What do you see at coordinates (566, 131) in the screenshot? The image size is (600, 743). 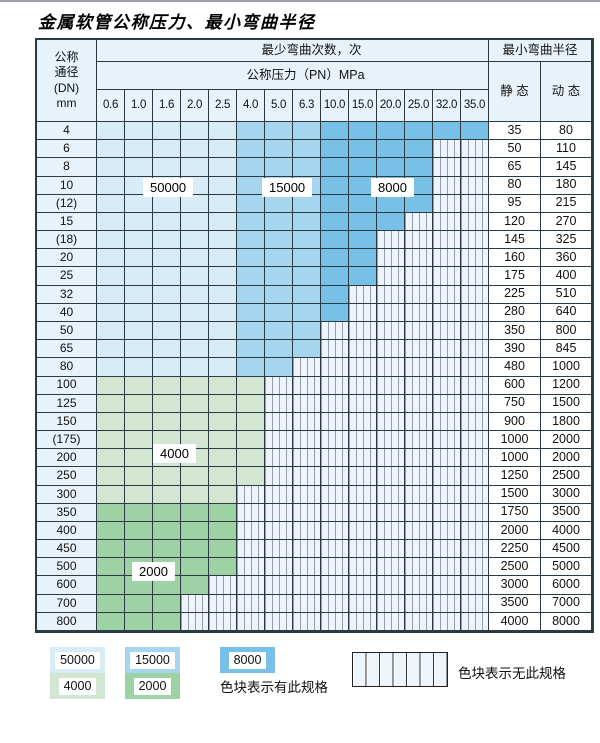 I see `dynamic-cell: 80` at bounding box center [566, 131].